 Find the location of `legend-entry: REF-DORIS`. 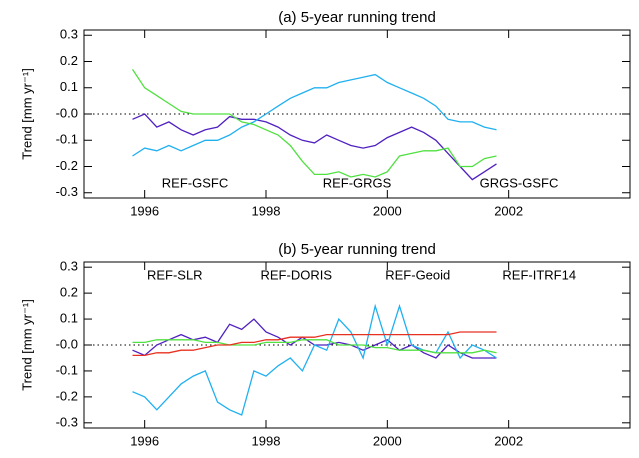

legend-entry: REF-DORIS is located at coordinates (297, 274).